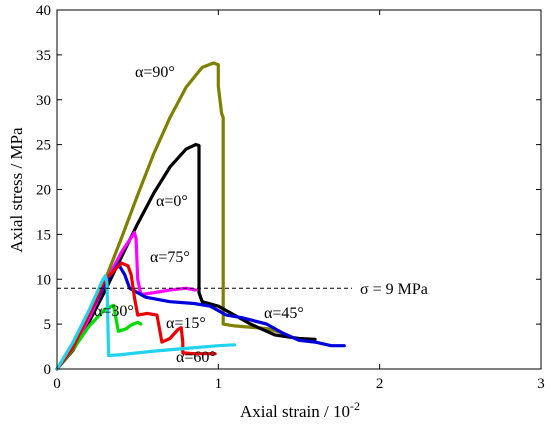 The image size is (550, 430). I want to click on y-axis-title: Axial stress / MPa, so click(16, 190).